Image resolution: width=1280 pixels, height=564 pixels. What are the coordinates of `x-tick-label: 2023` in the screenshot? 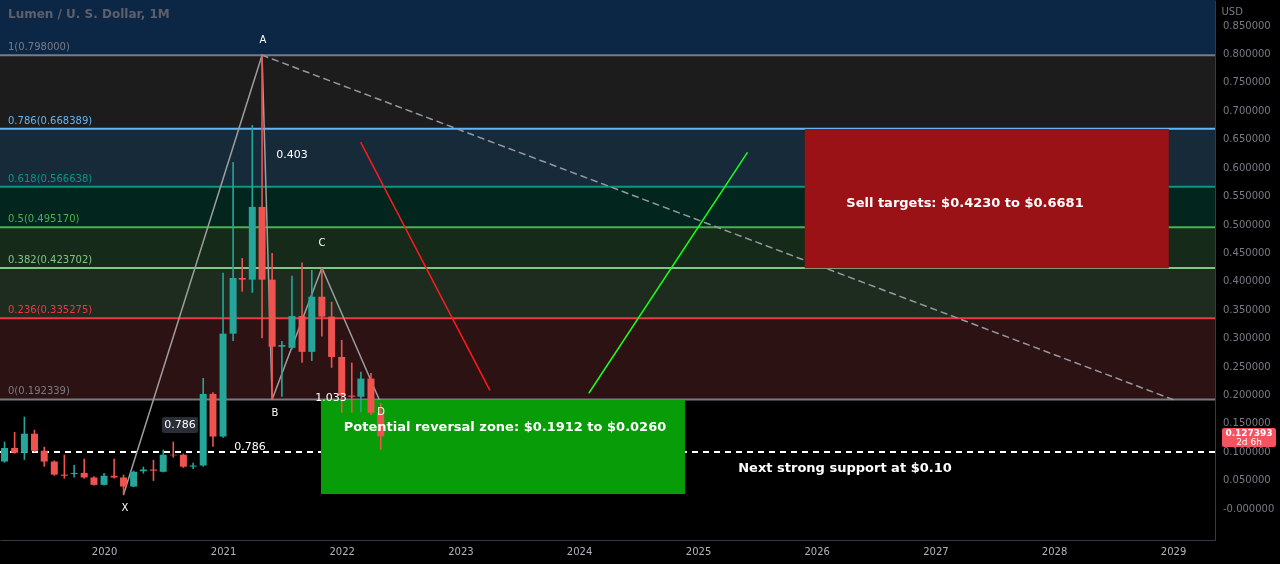 It's located at (461, 551).